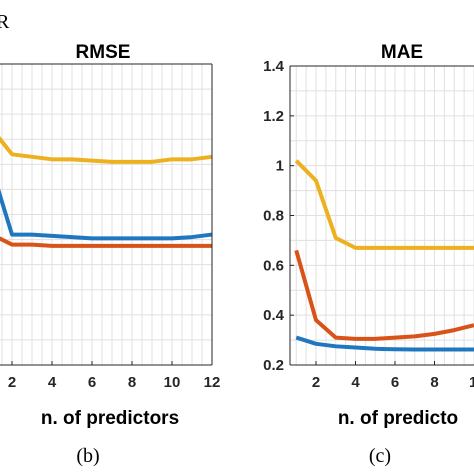 The height and width of the screenshot is (474, 474). Describe the element at coordinates (273, 365) in the screenshot. I see `mae-y-tick-label: 0.2` at that location.